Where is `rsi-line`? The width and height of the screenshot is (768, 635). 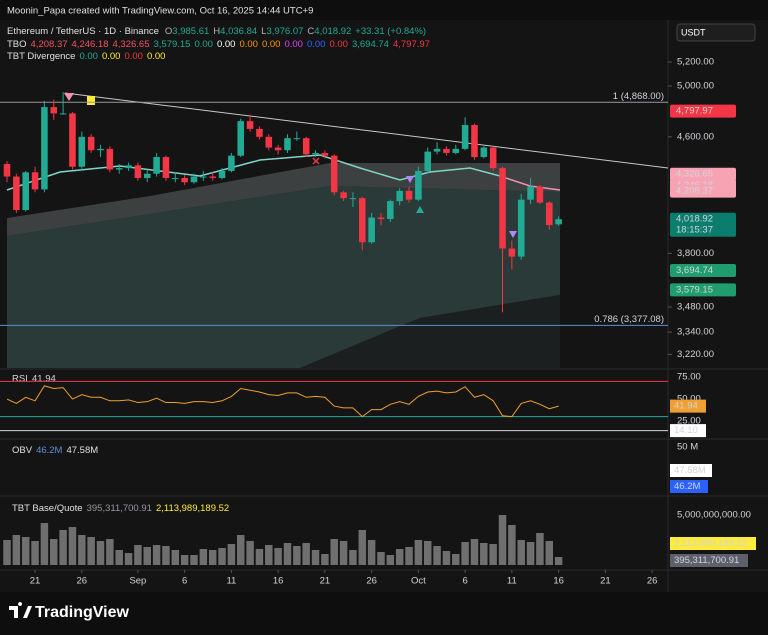 rsi-line is located at coordinates (282, 401).